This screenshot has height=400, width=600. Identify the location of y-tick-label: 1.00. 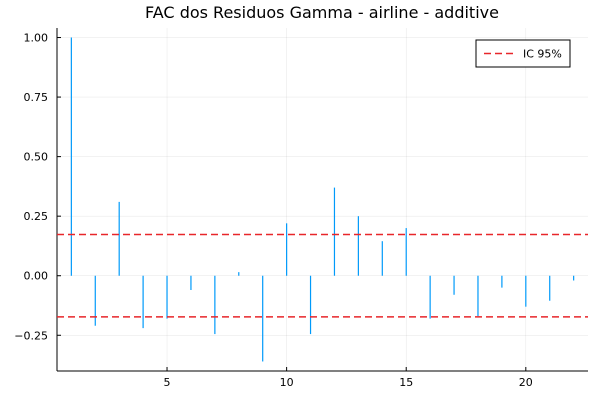
(36, 38).